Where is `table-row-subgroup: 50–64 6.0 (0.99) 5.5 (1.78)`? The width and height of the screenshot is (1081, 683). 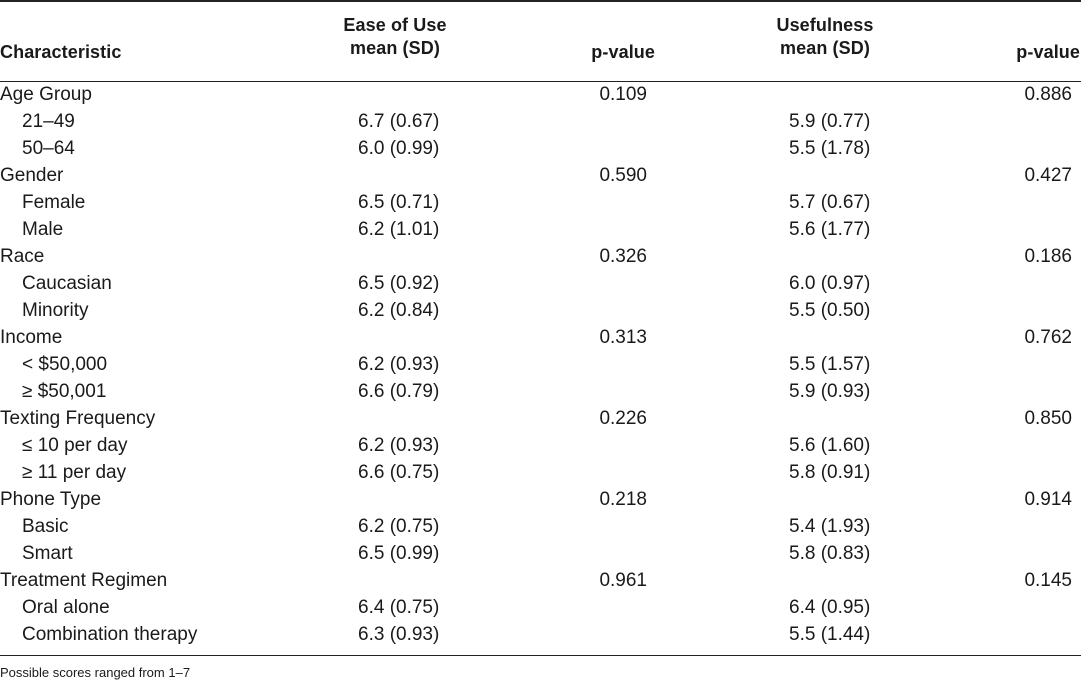 table-row-subgroup: 50–64 6.0 (0.99) 5.5 (1.78) is located at coordinates (540, 148).